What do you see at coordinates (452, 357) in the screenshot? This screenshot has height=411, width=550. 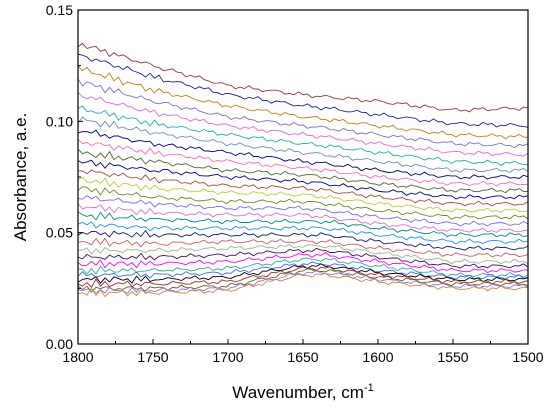 I see `x-tick-label-1550: 1550` at bounding box center [452, 357].